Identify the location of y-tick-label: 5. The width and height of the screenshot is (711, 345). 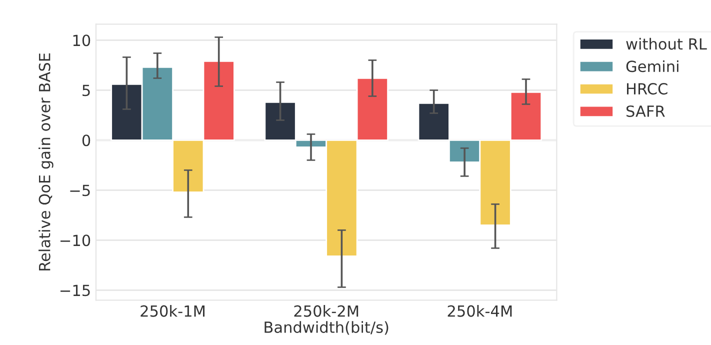
(86, 90).